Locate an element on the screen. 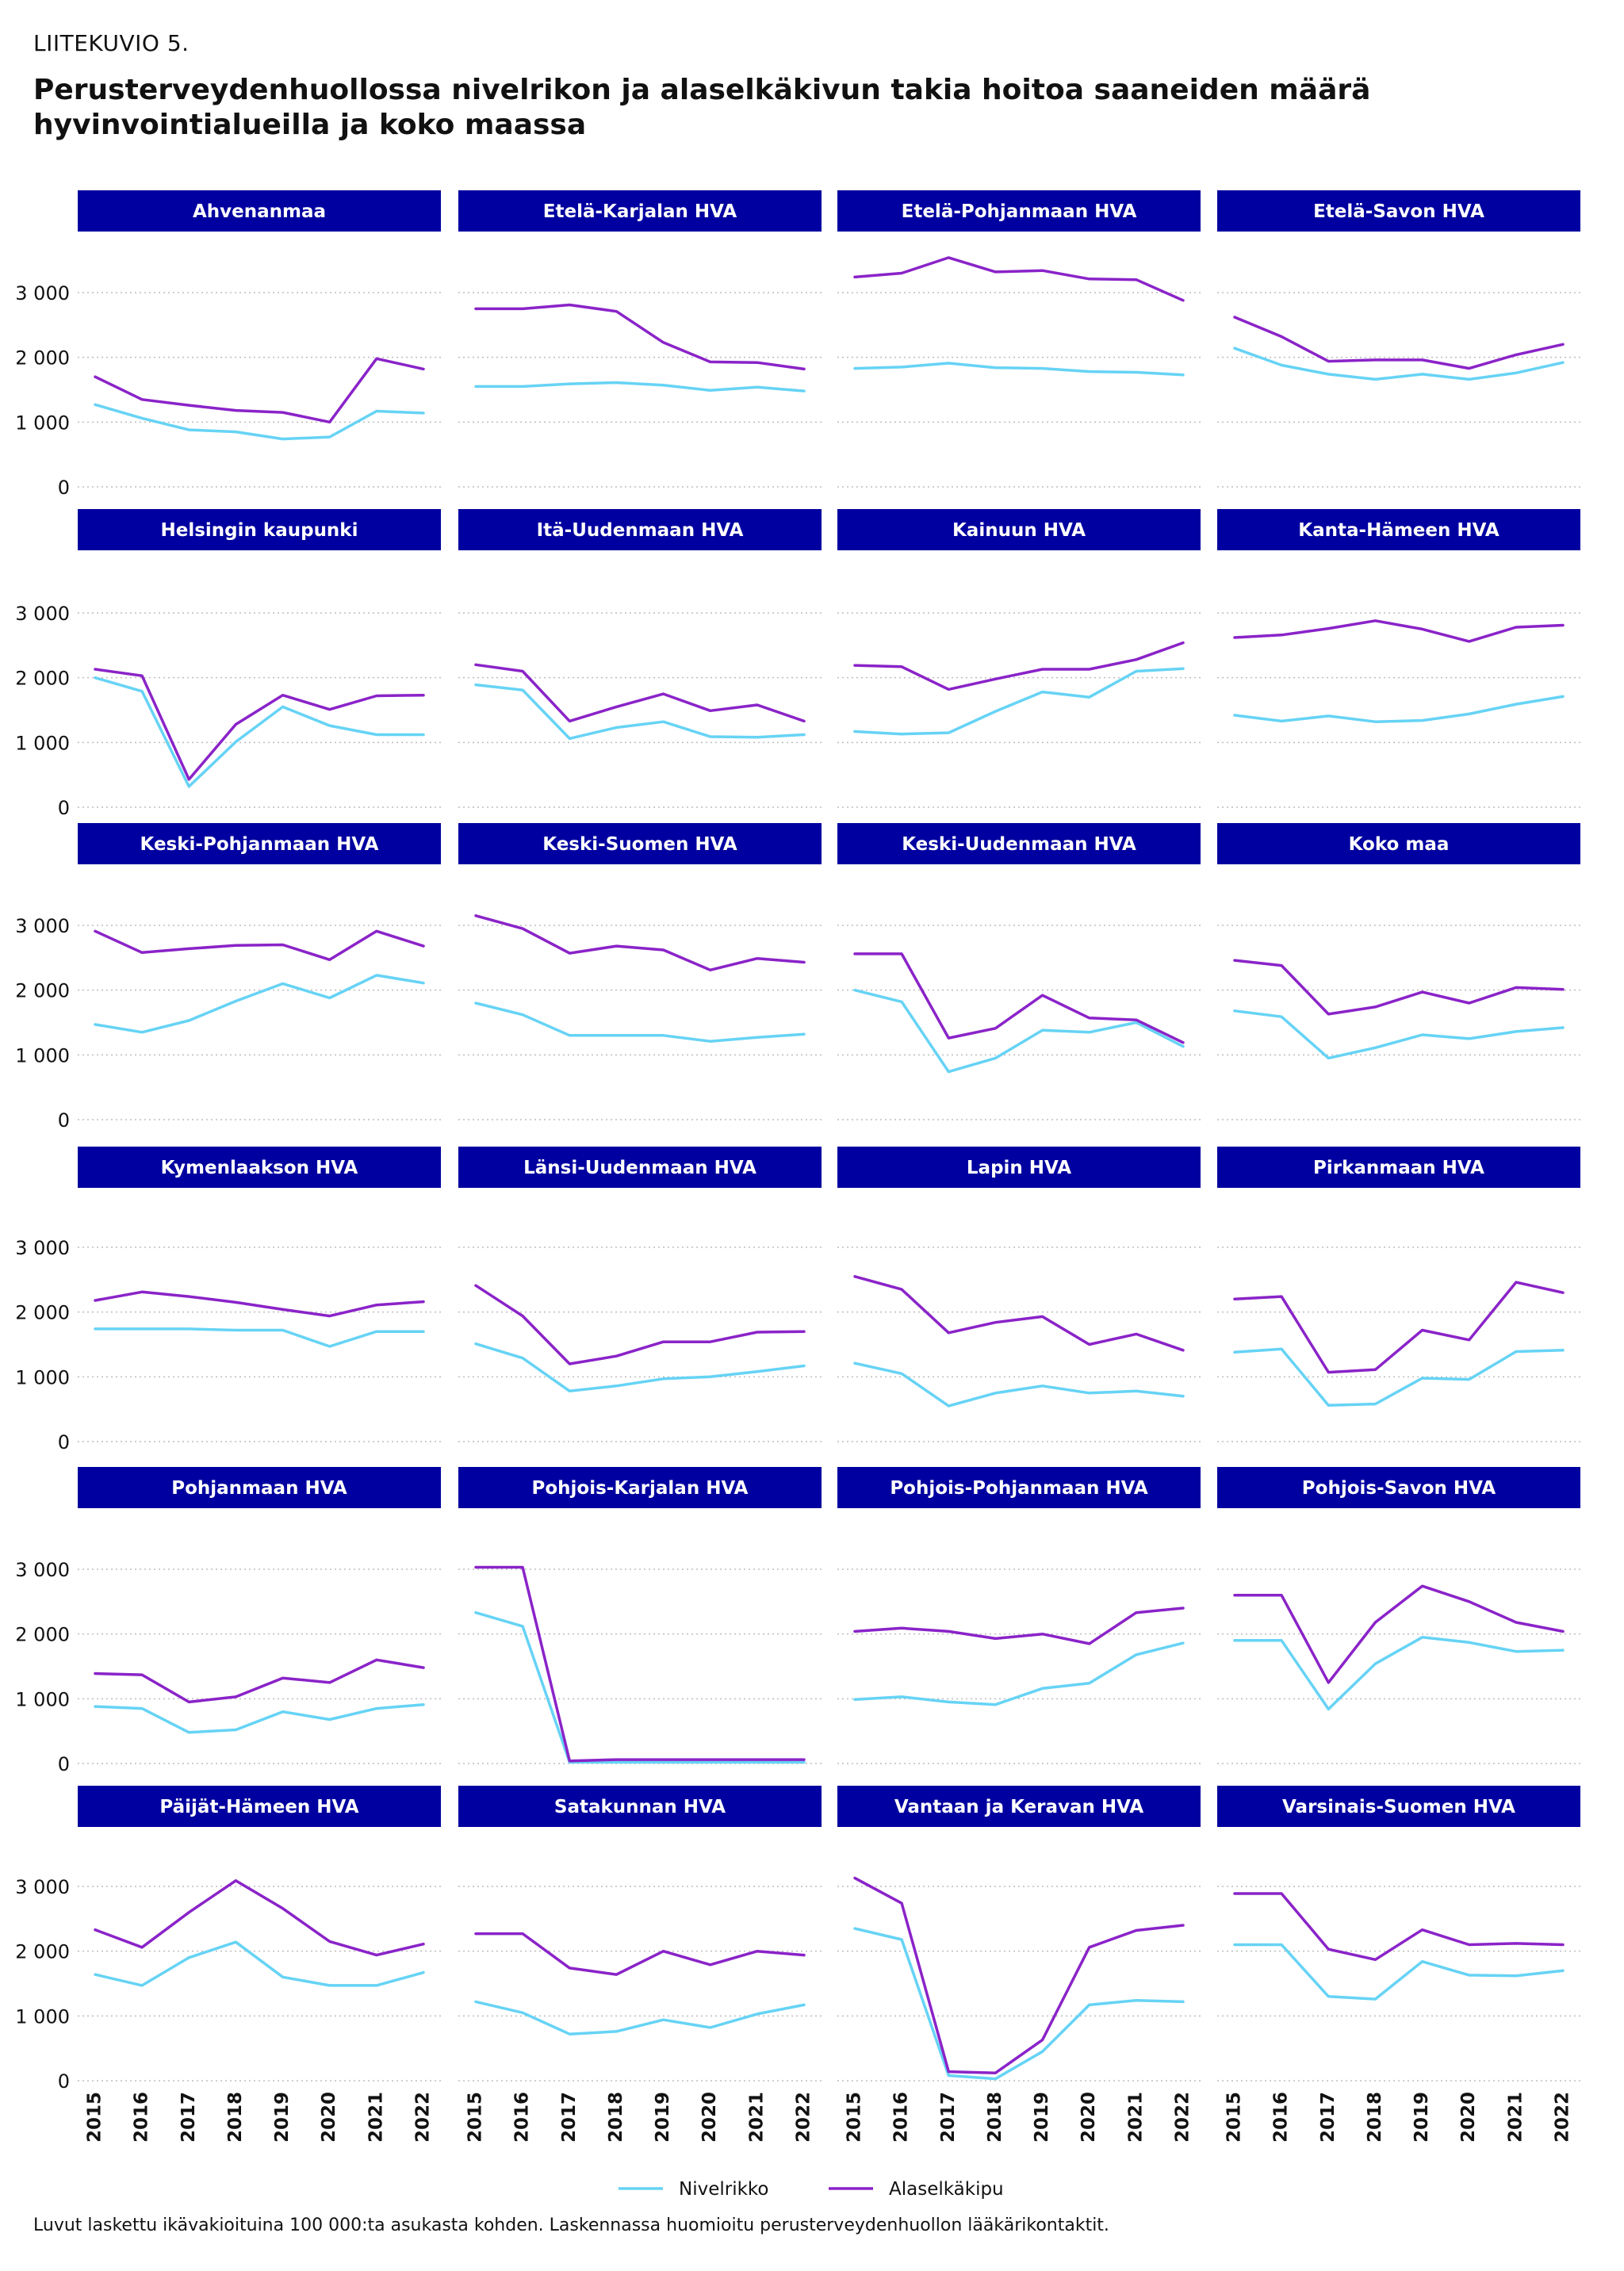 This screenshot has height=2271, width=1624. panel-title: Koko maa is located at coordinates (1399, 844).